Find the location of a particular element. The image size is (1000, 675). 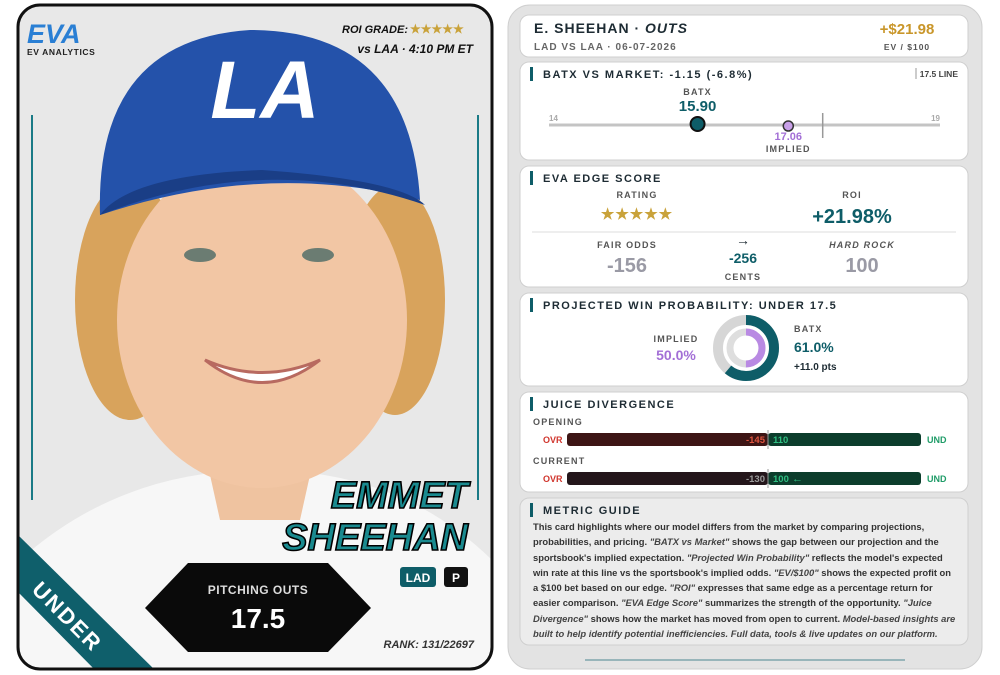

fair-odds-label: FAIR ODDS is located at coordinates (627, 245).